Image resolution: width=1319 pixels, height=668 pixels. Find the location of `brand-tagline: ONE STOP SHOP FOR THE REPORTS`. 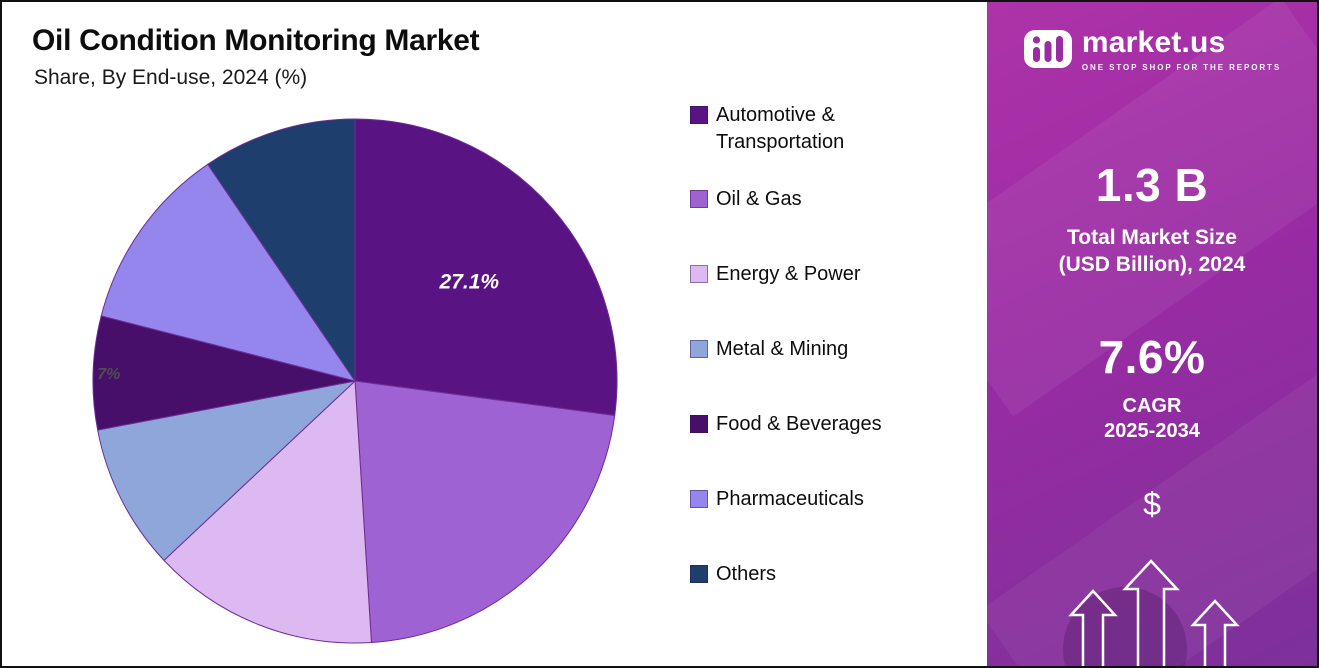

brand-tagline: ONE STOP SHOP FOR THE REPORTS is located at coordinates (1181, 67).